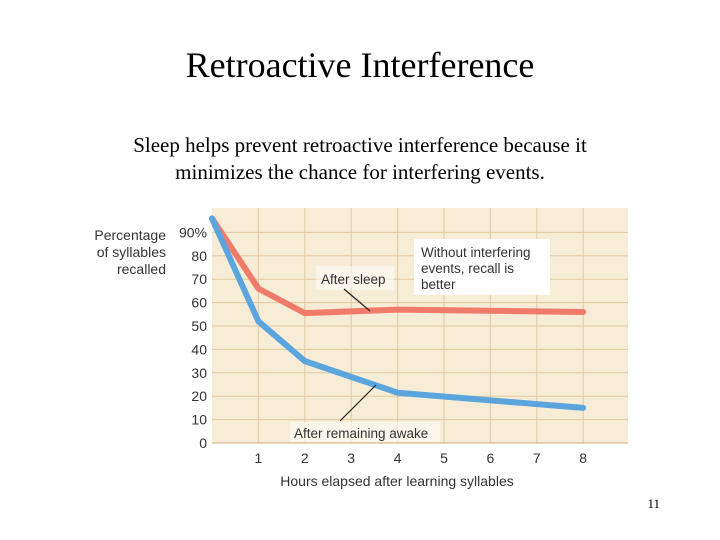 The image size is (720, 540). Describe the element at coordinates (305, 458) in the screenshot. I see `x-tick-label: 2` at that location.